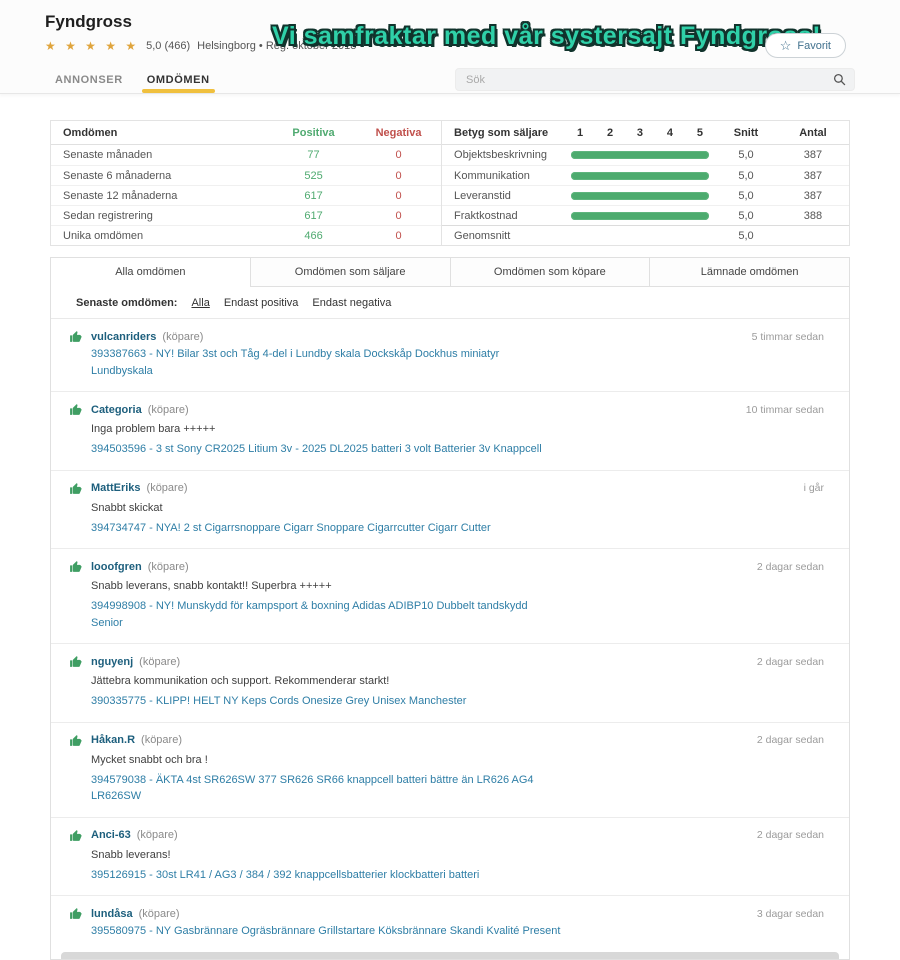  What do you see at coordinates (178, 79) in the screenshot?
I see `nav-tab-omdömen: OMDÖMEN` at bounding box center [178, 79].